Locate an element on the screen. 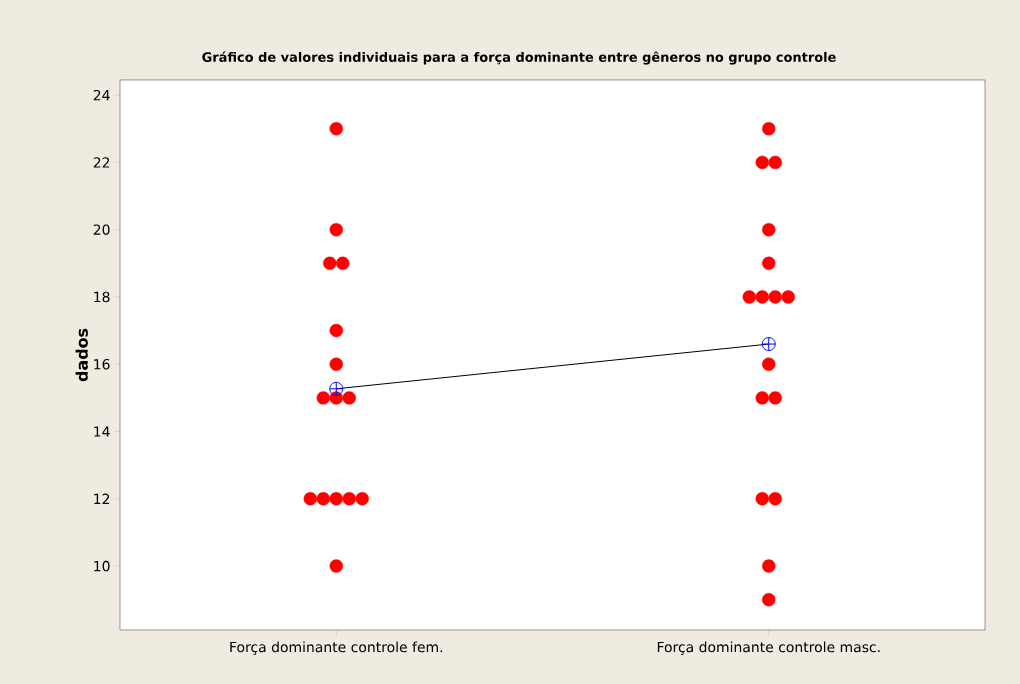 Image resolution: width=1020 pixels, height=684 pixels. y-tick-label: 14 is located at coordinates (102, 431).